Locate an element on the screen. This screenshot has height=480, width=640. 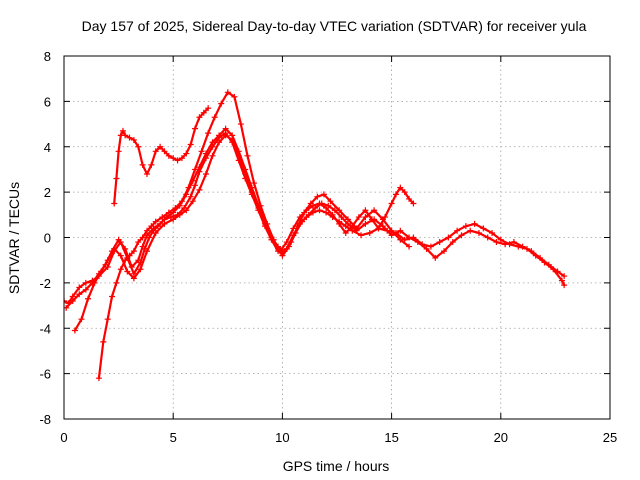
y-tick-label: 6 is located at coordinates (47, 101).